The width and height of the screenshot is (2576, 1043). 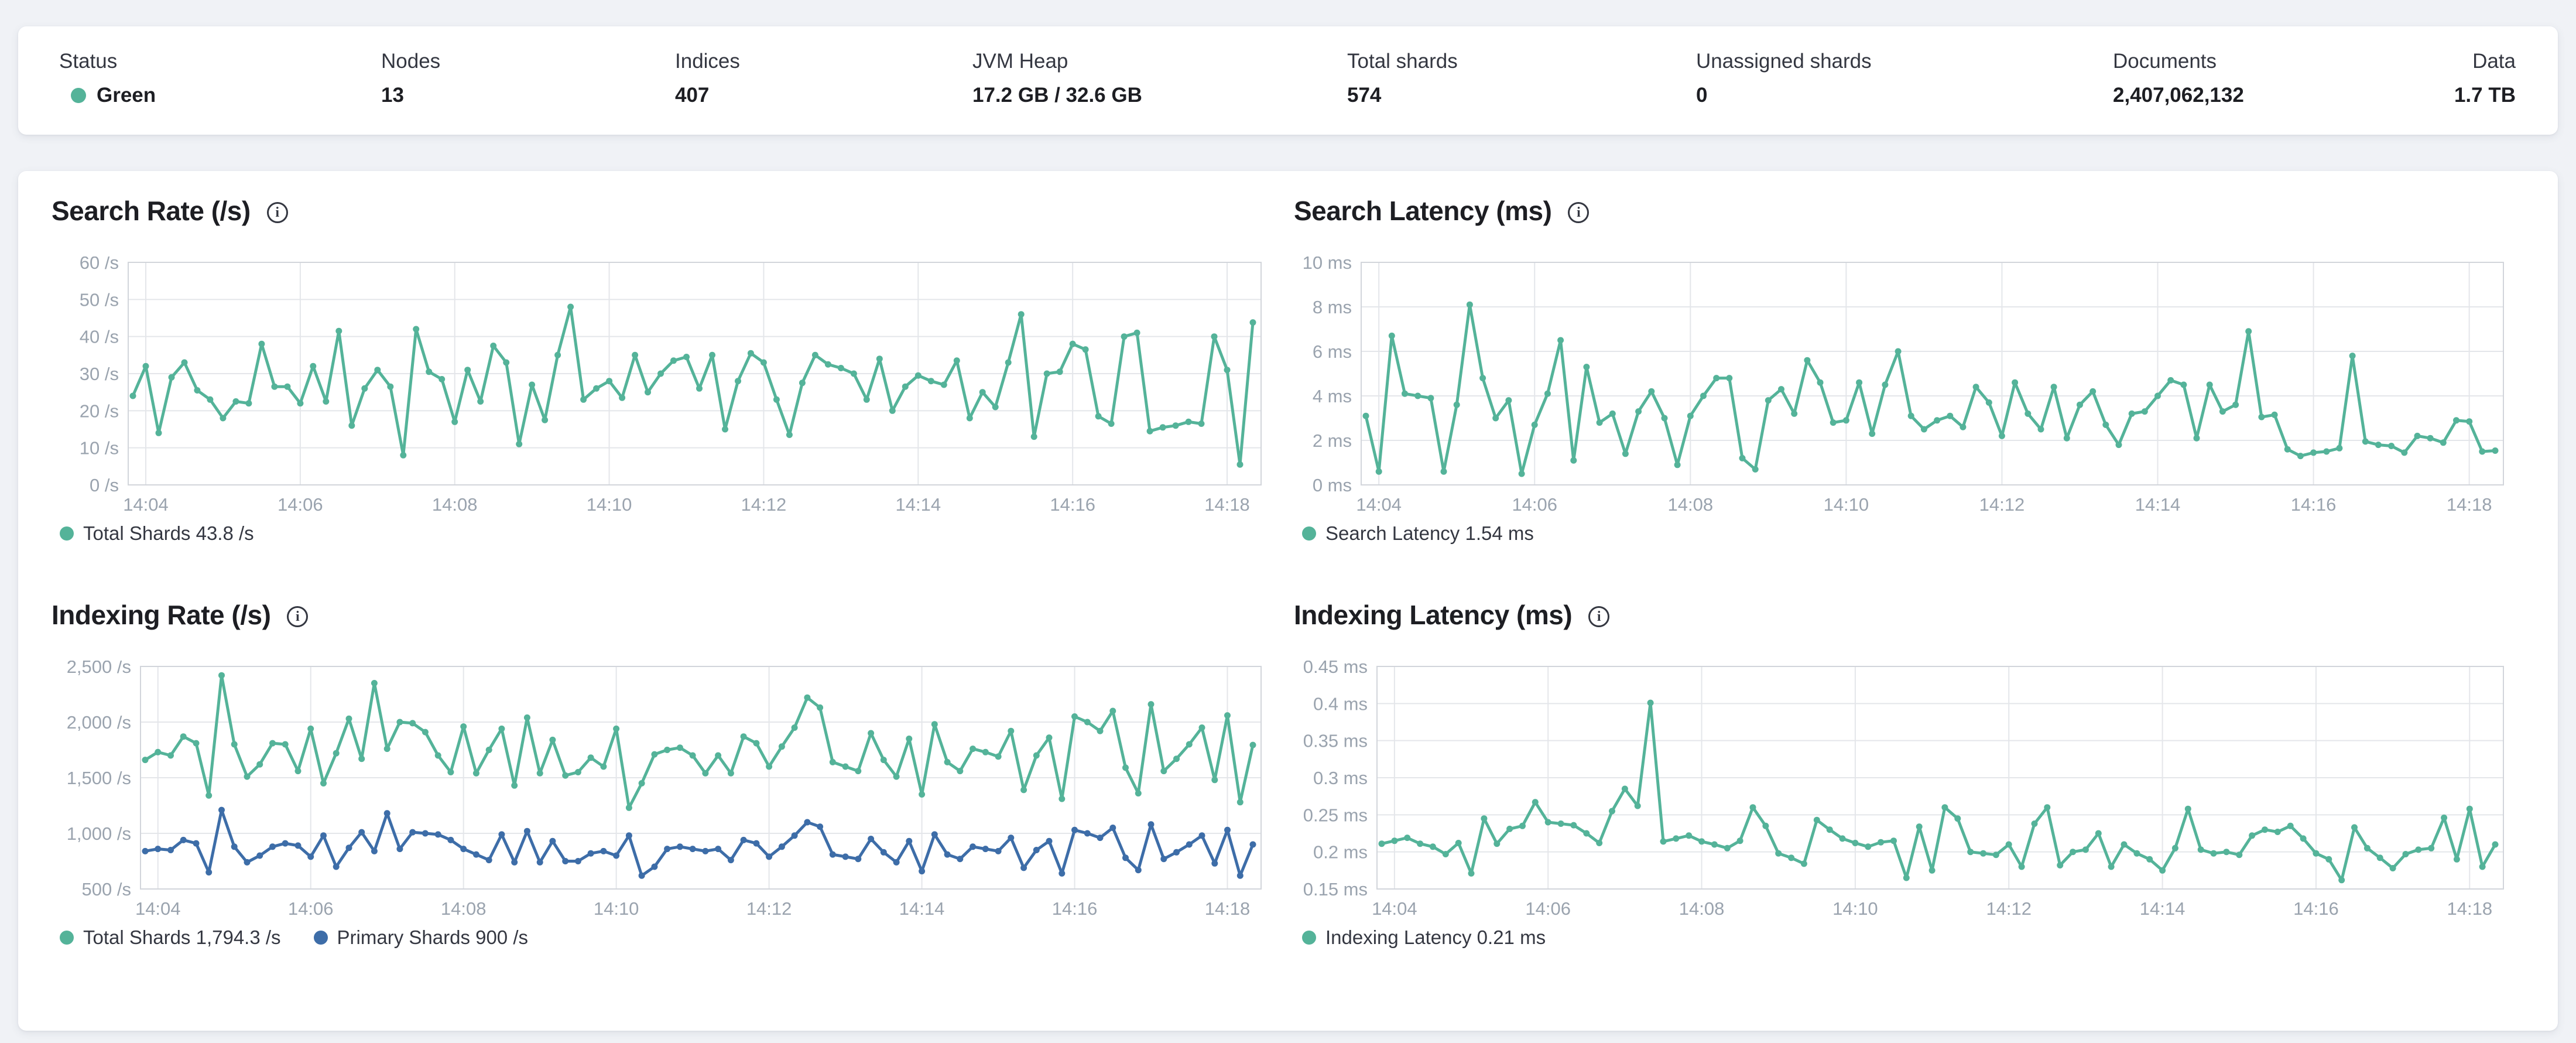 What do you see at coordinates (1335, 889) in the screenshot?
I see `svg-text: 0.15 ms` at bounding box center [1335, 889].